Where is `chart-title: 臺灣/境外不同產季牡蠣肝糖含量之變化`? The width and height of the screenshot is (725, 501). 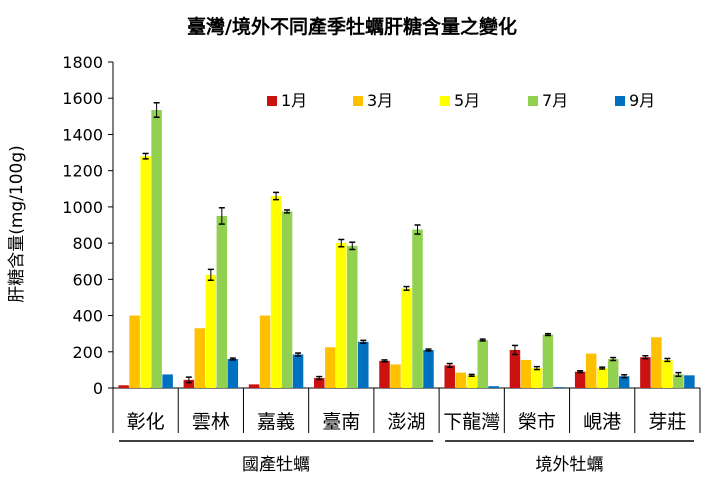
chart-title: 臺灣/境外不同產季牡蠣肝糖含量之變化 is located at coordinates (352, 26).